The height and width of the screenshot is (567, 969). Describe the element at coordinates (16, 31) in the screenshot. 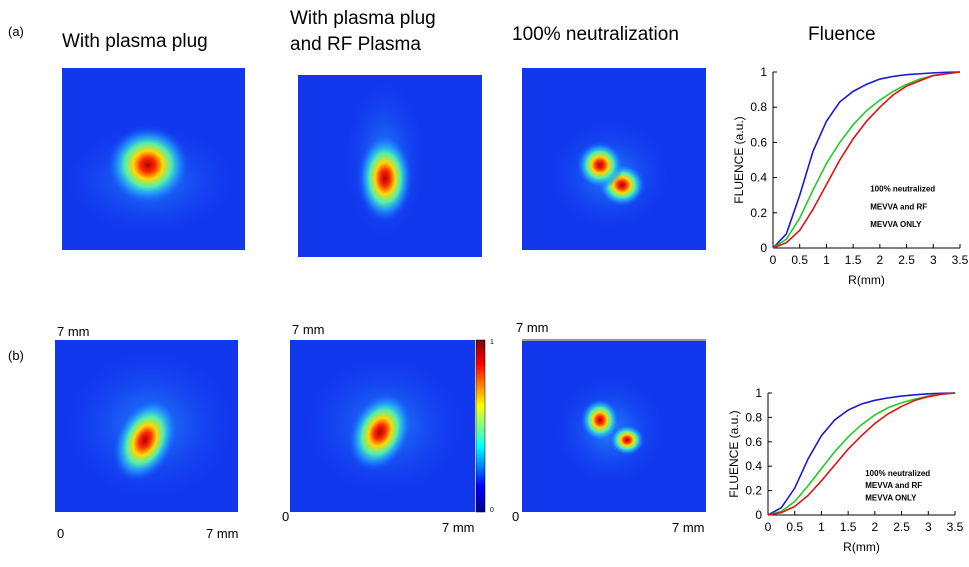

I see `panel-label: (a)` at that location.